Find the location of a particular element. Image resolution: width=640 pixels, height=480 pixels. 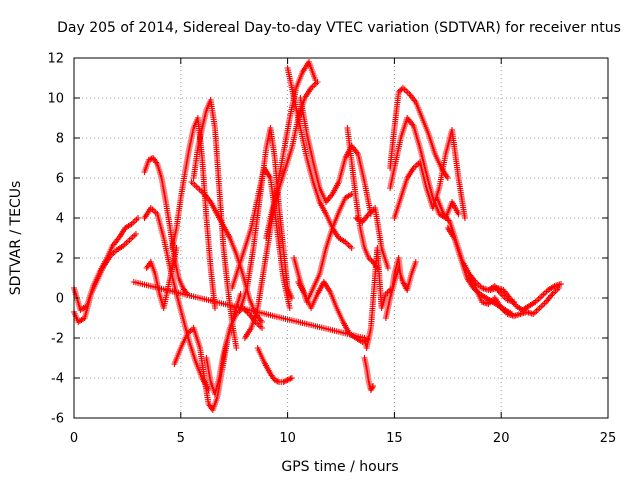

series-arc-n is located at coordinates (274, 365).